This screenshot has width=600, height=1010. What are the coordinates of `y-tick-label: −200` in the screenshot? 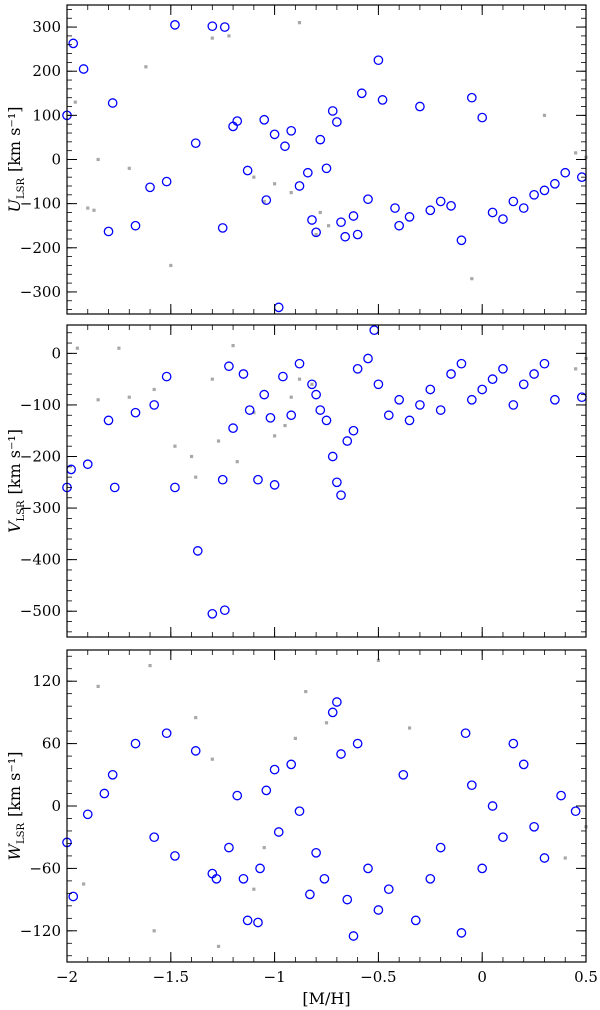 It's located at (40, 248).